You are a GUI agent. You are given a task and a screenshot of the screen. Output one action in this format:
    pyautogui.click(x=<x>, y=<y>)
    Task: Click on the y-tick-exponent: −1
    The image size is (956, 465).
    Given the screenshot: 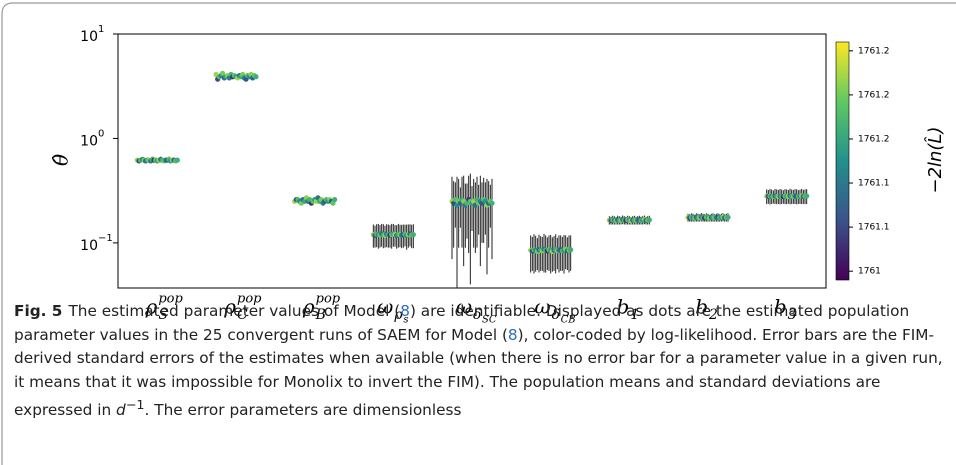 What is the action you would take?
    pyautogui.click(x=105, y=238)
    